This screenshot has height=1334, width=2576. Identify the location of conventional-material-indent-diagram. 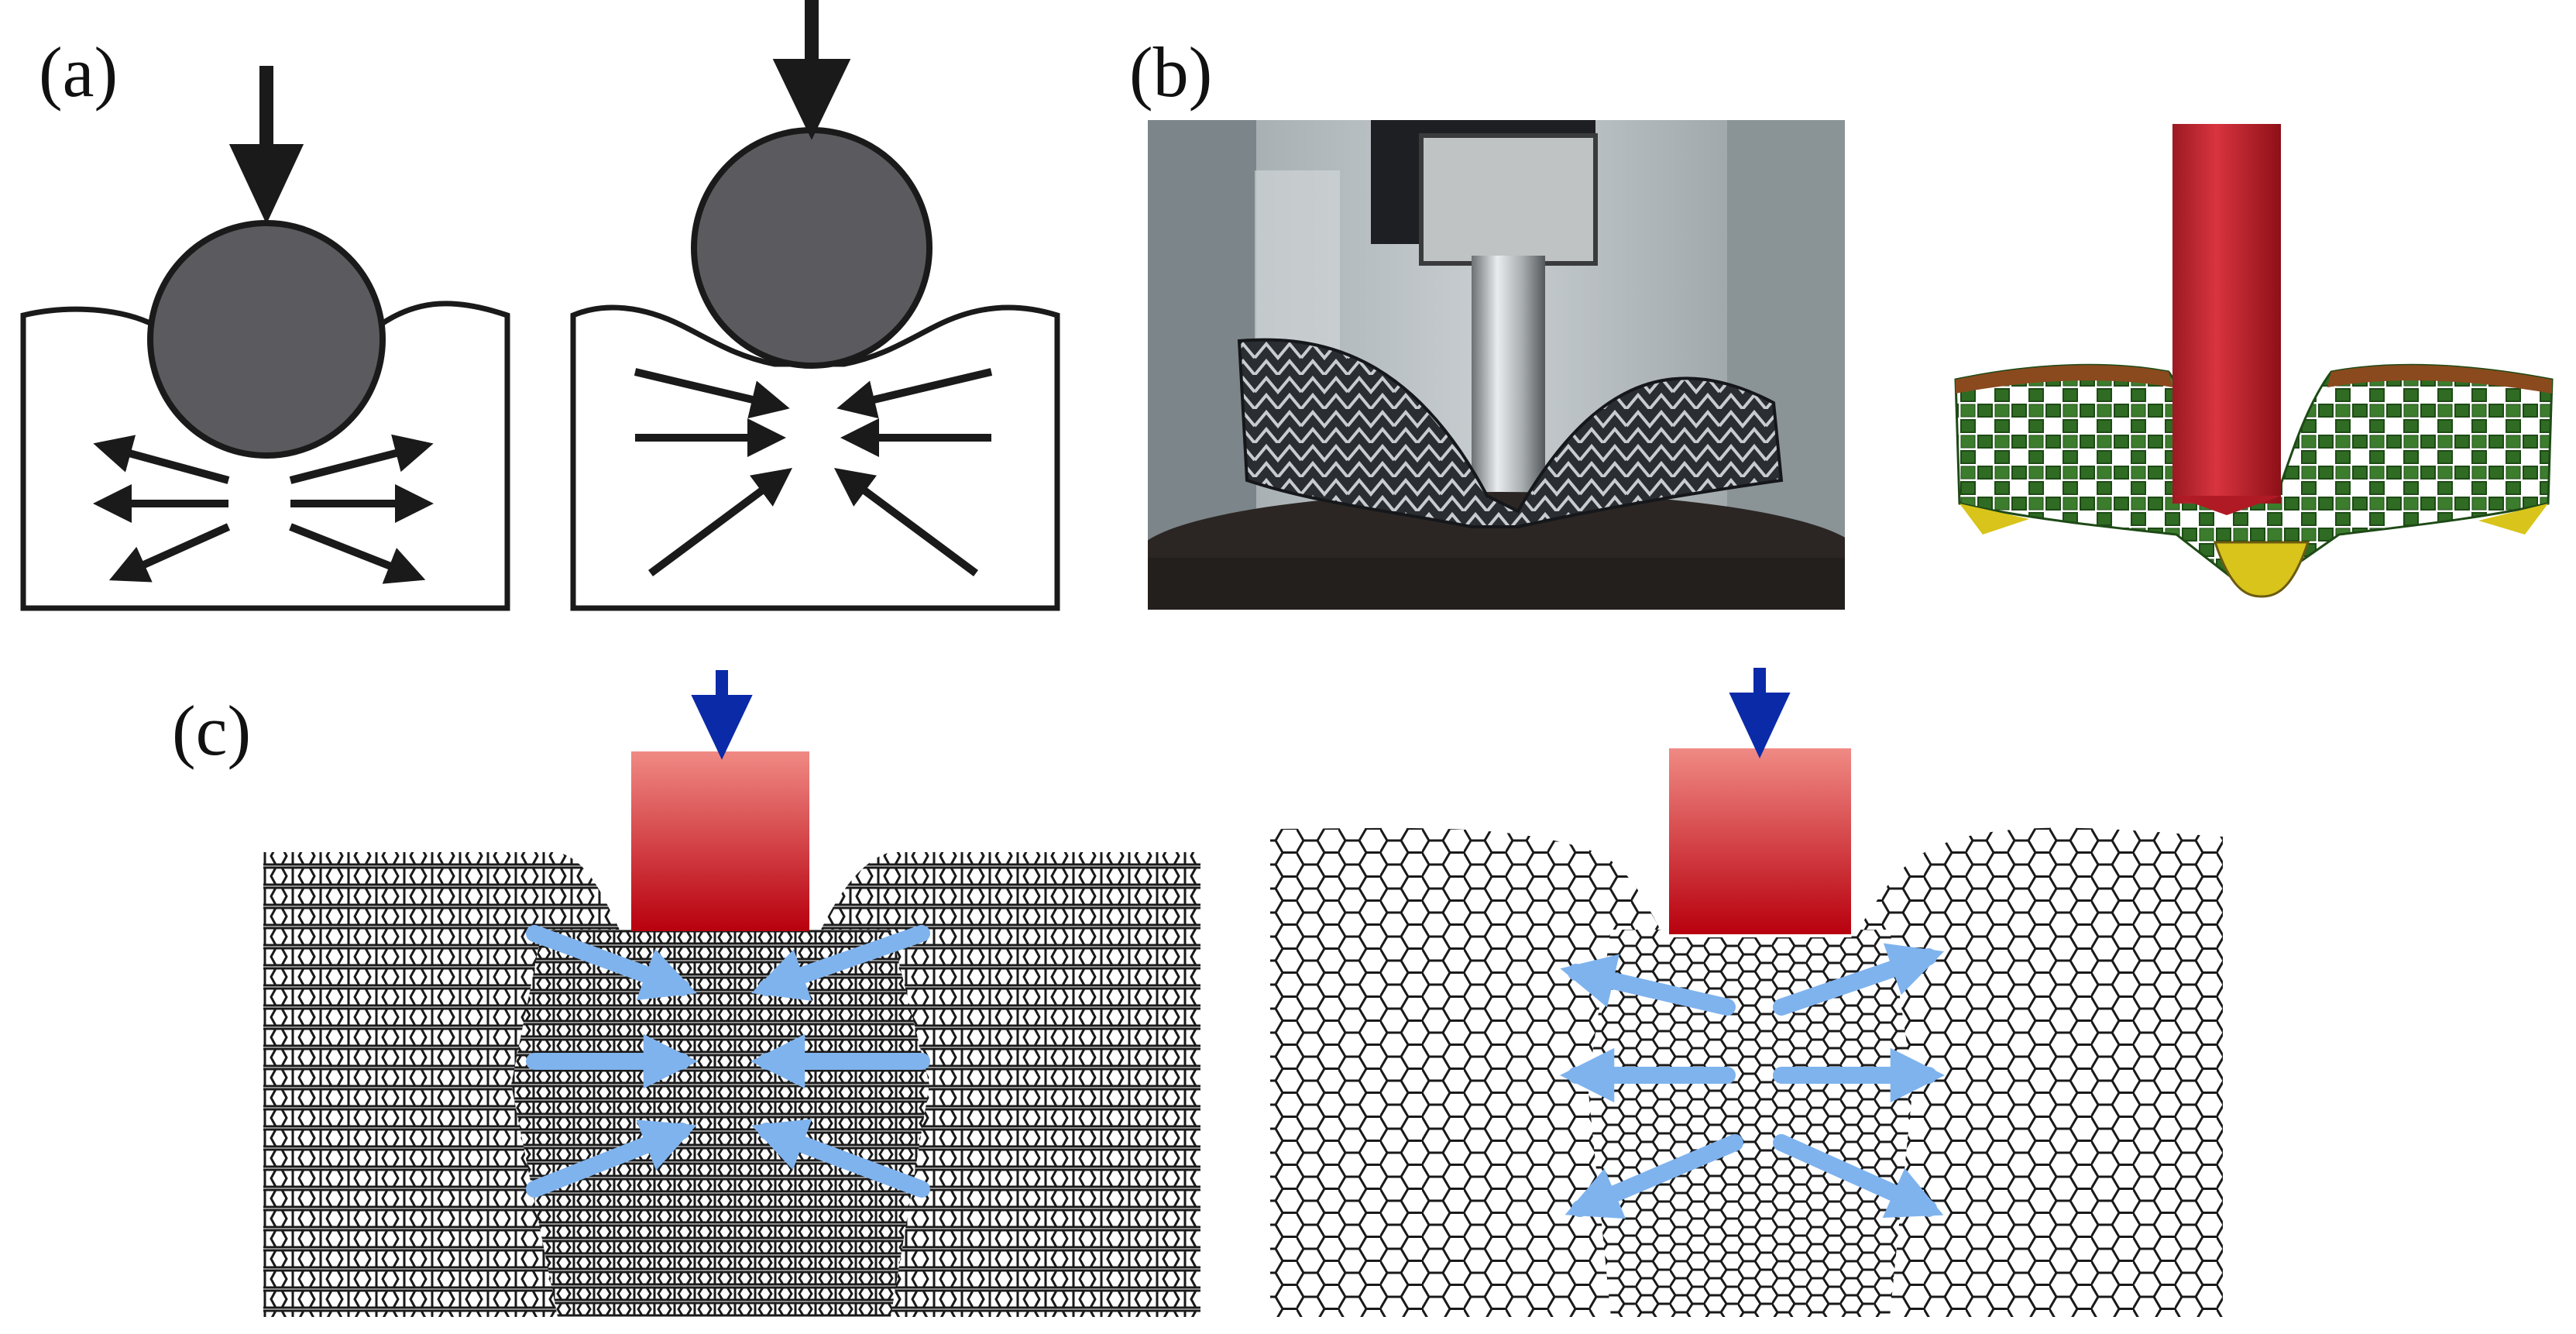
(265, 338).